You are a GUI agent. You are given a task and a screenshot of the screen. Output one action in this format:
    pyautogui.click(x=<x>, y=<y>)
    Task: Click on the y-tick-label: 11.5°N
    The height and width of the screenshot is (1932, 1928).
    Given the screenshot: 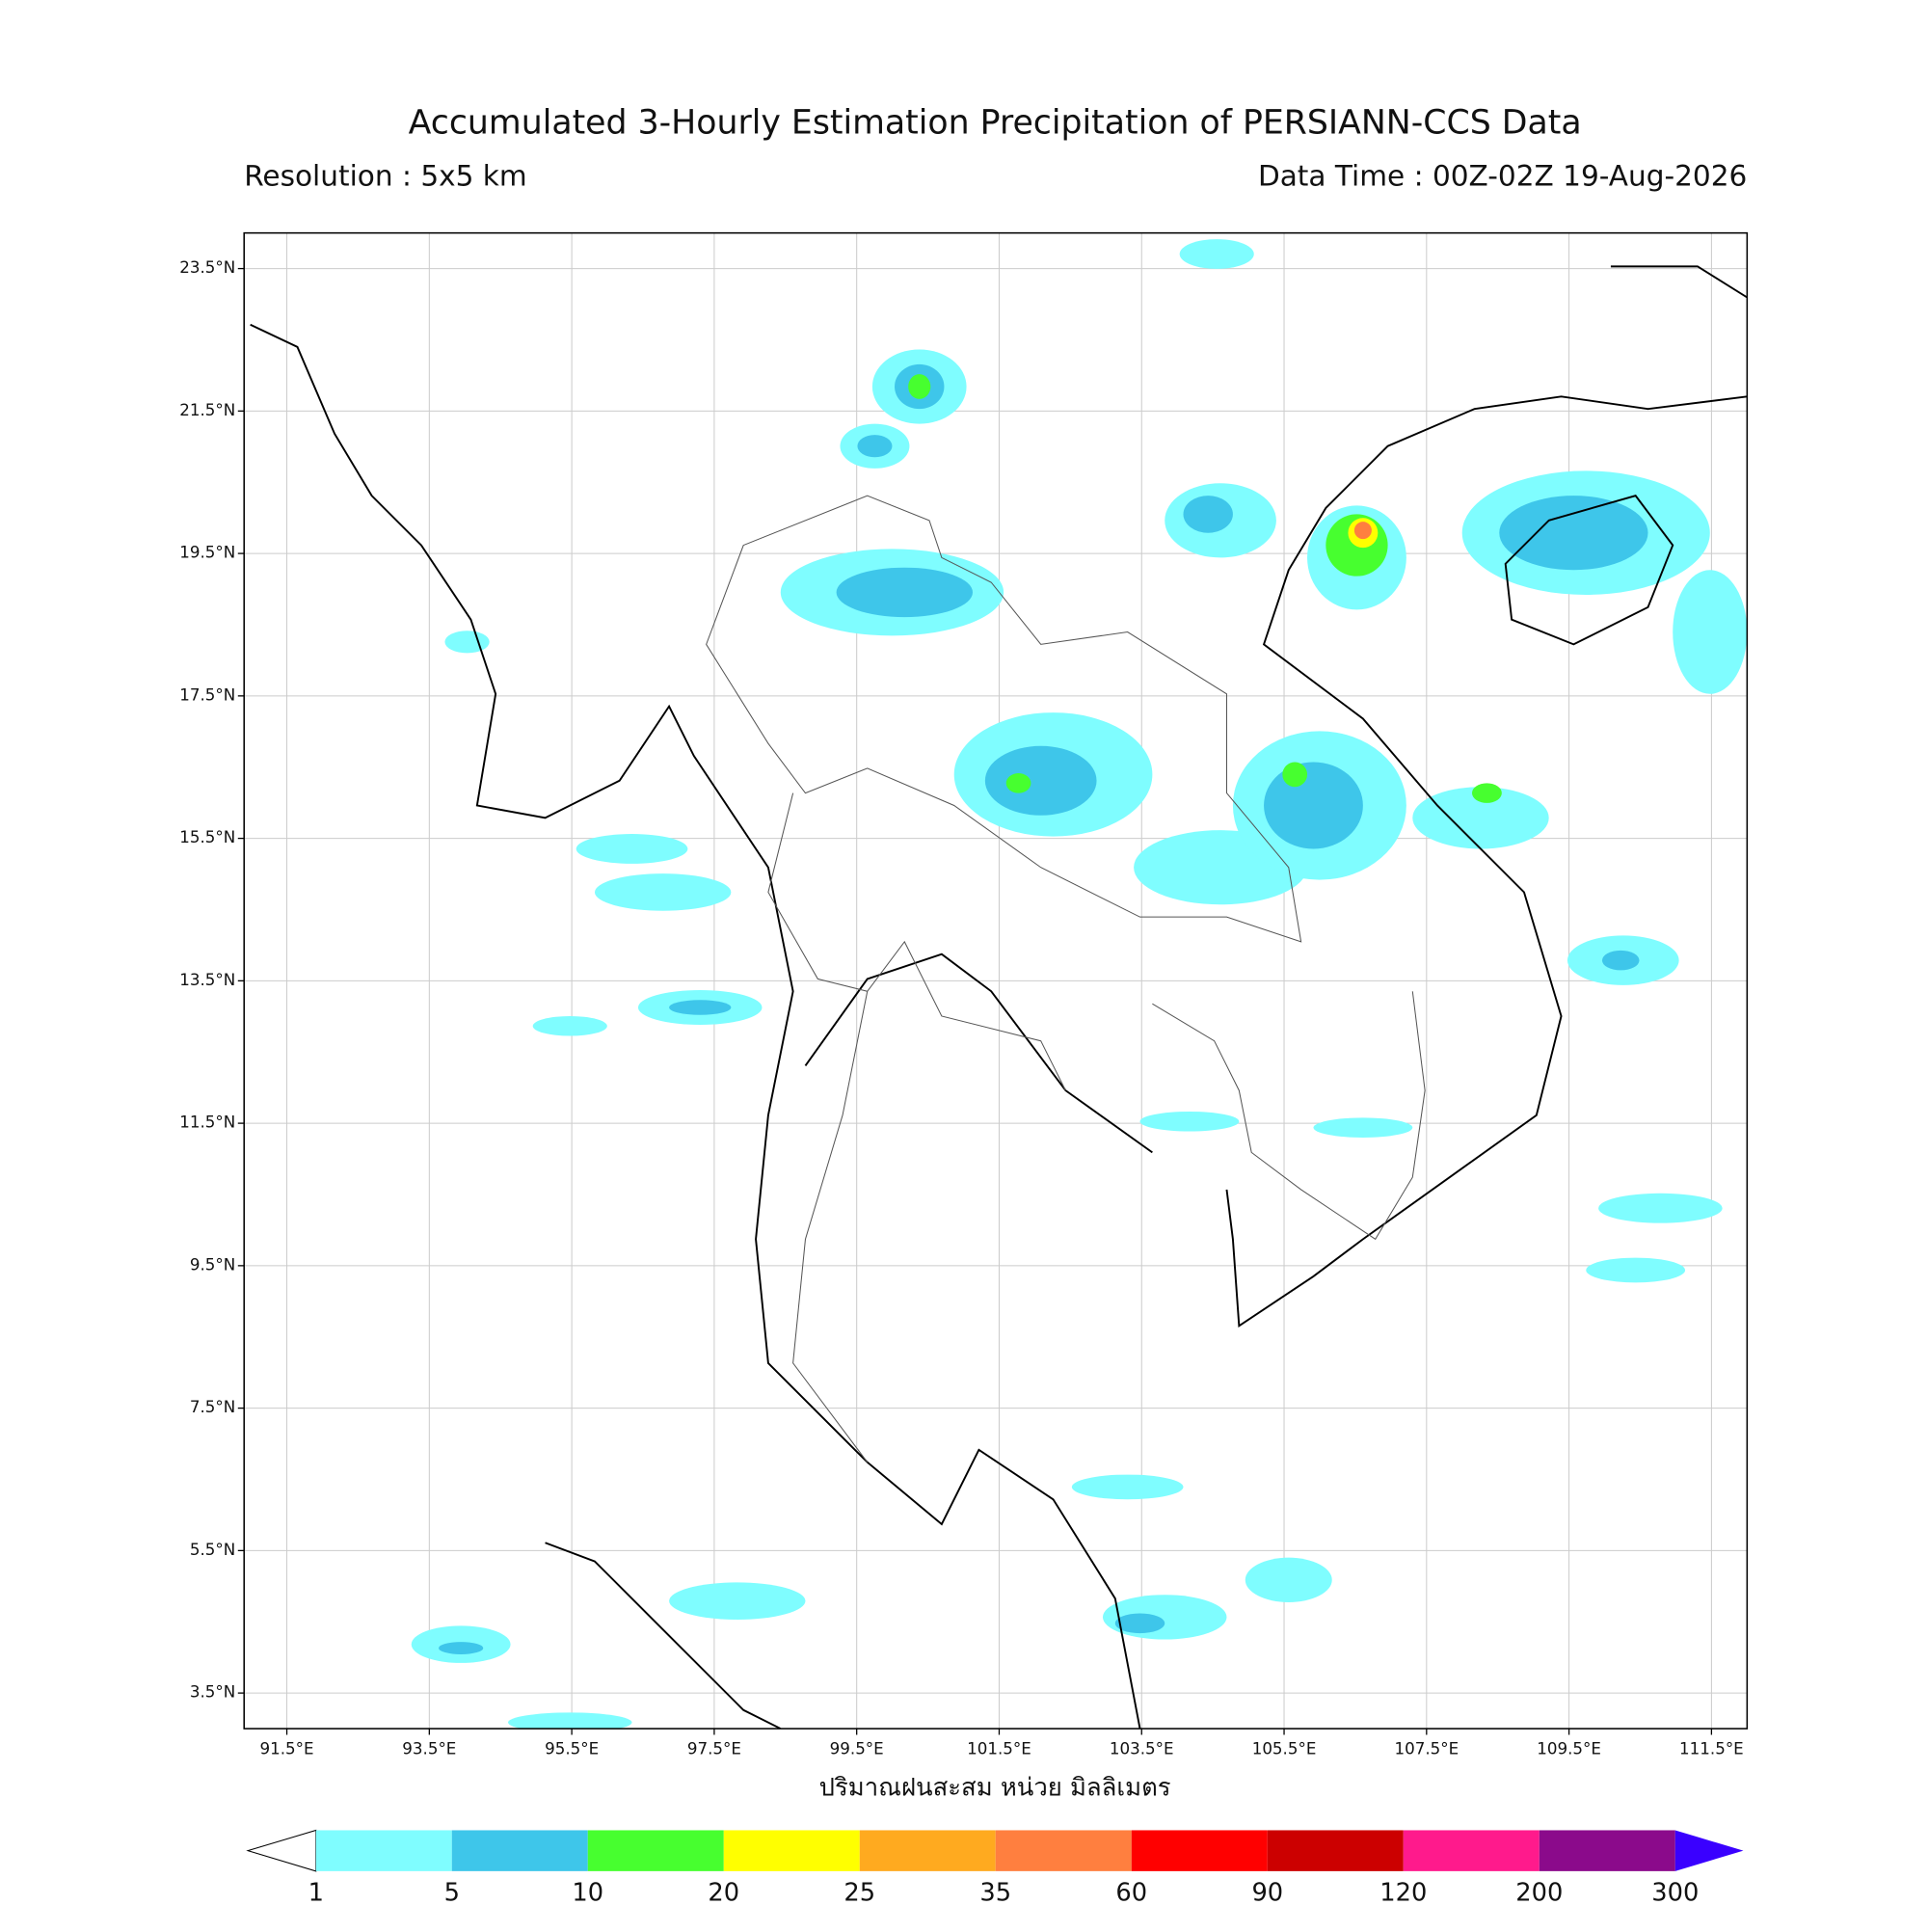 What is the action you would take?
    pyautogui.click(x=207, y=1122)
    